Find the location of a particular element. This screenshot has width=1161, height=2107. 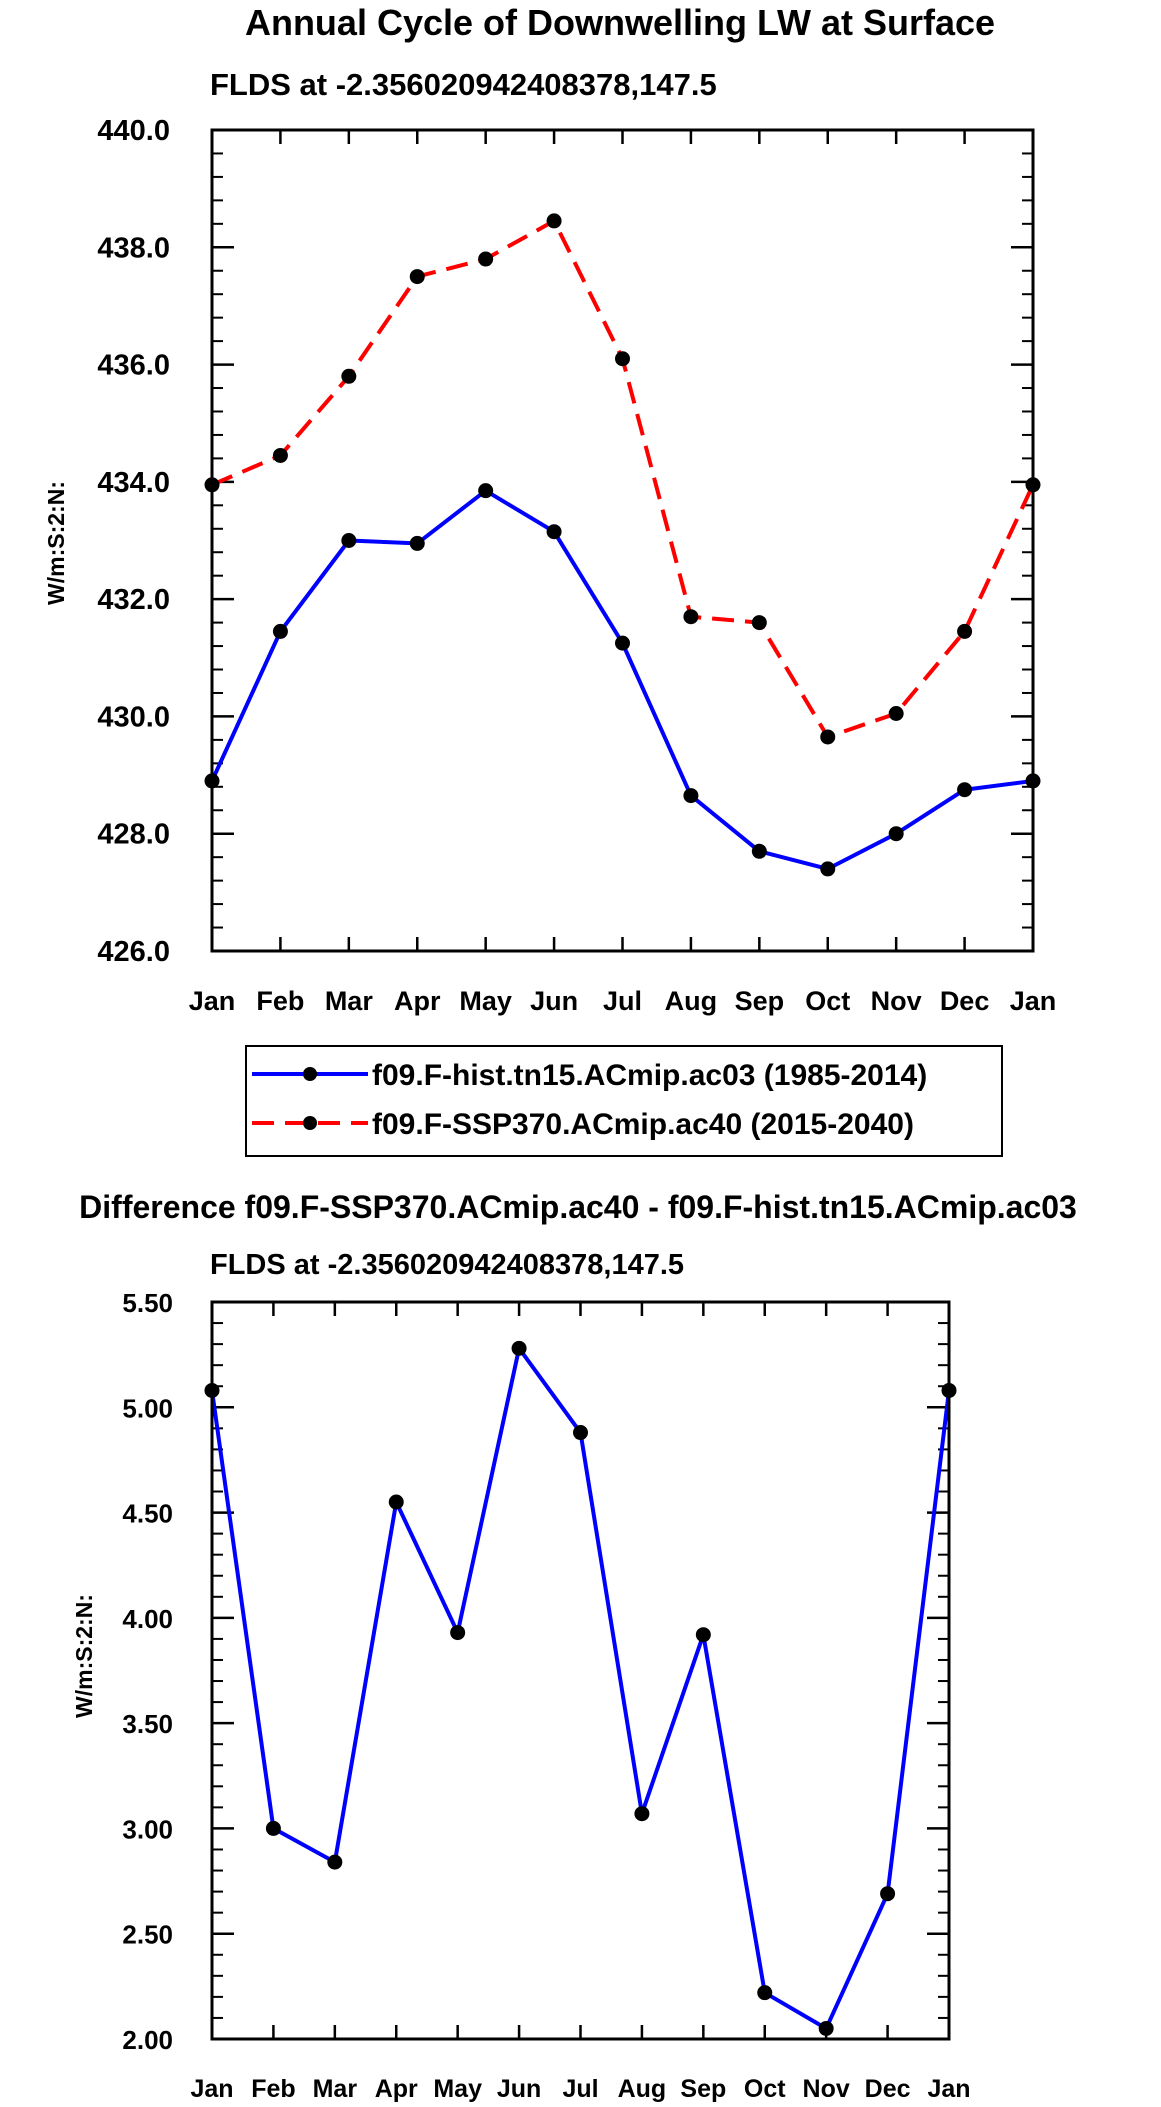

y-tick-label: 4.00 is located at coordinates (147, 1619).